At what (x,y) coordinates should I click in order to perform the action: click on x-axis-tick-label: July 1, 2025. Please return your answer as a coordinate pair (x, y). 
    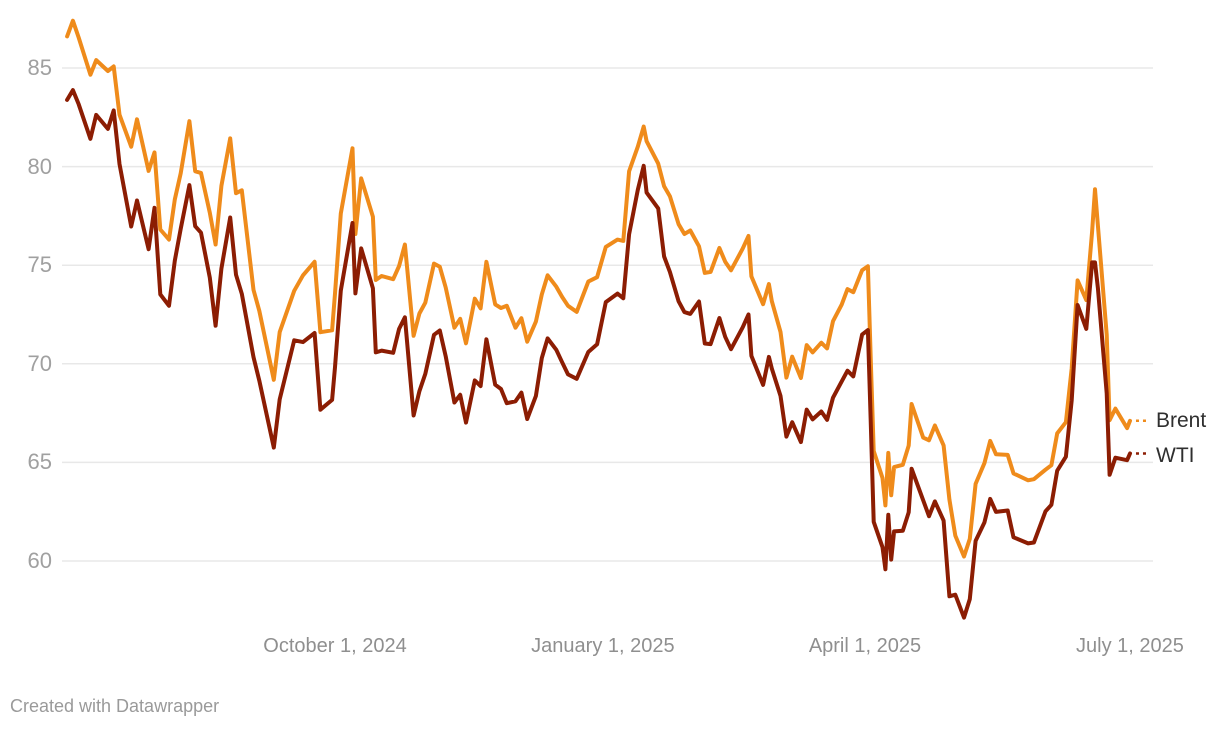
    Looking at the image, I should click on (1130, 646).